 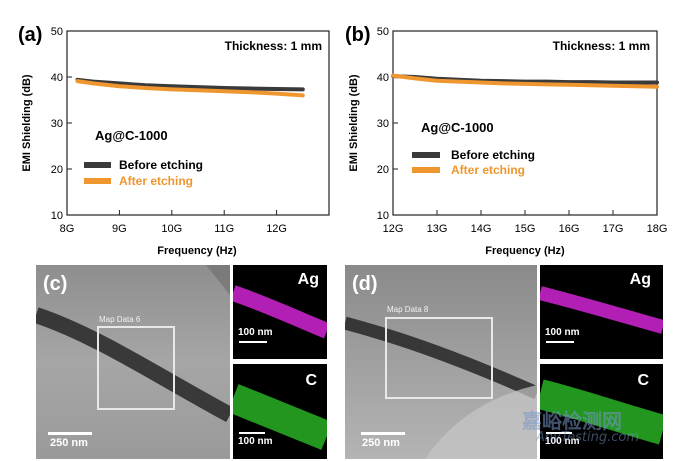 I want to click on map-d-ag-signal, so click(x=601, y=310).